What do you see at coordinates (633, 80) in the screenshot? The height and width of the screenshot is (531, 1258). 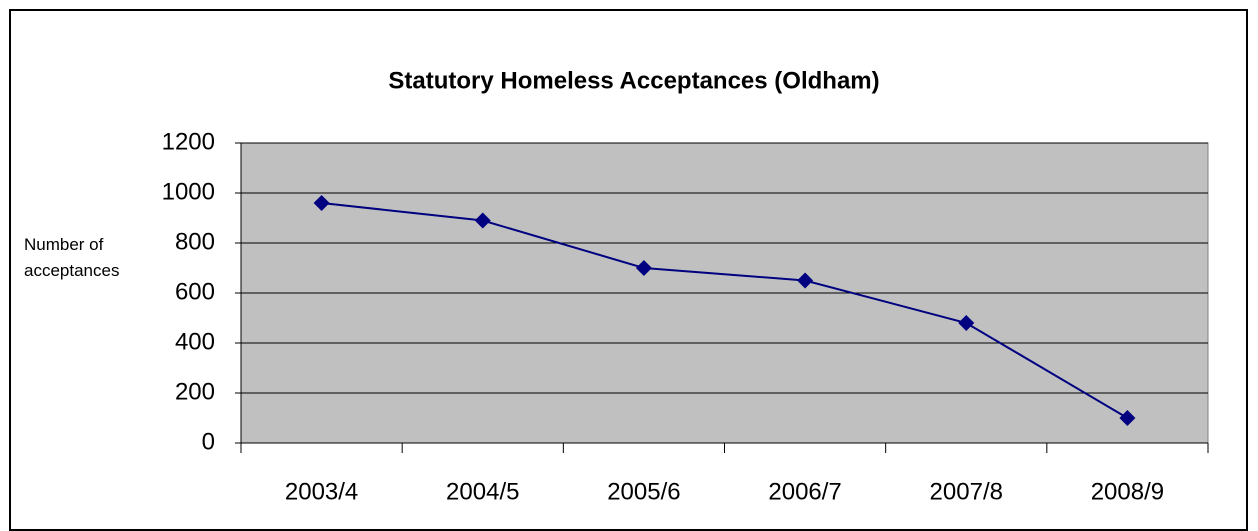 I see `chart-title: Statutory Homeless Acceptances (Oldham)` at bounding box center [633, 80].